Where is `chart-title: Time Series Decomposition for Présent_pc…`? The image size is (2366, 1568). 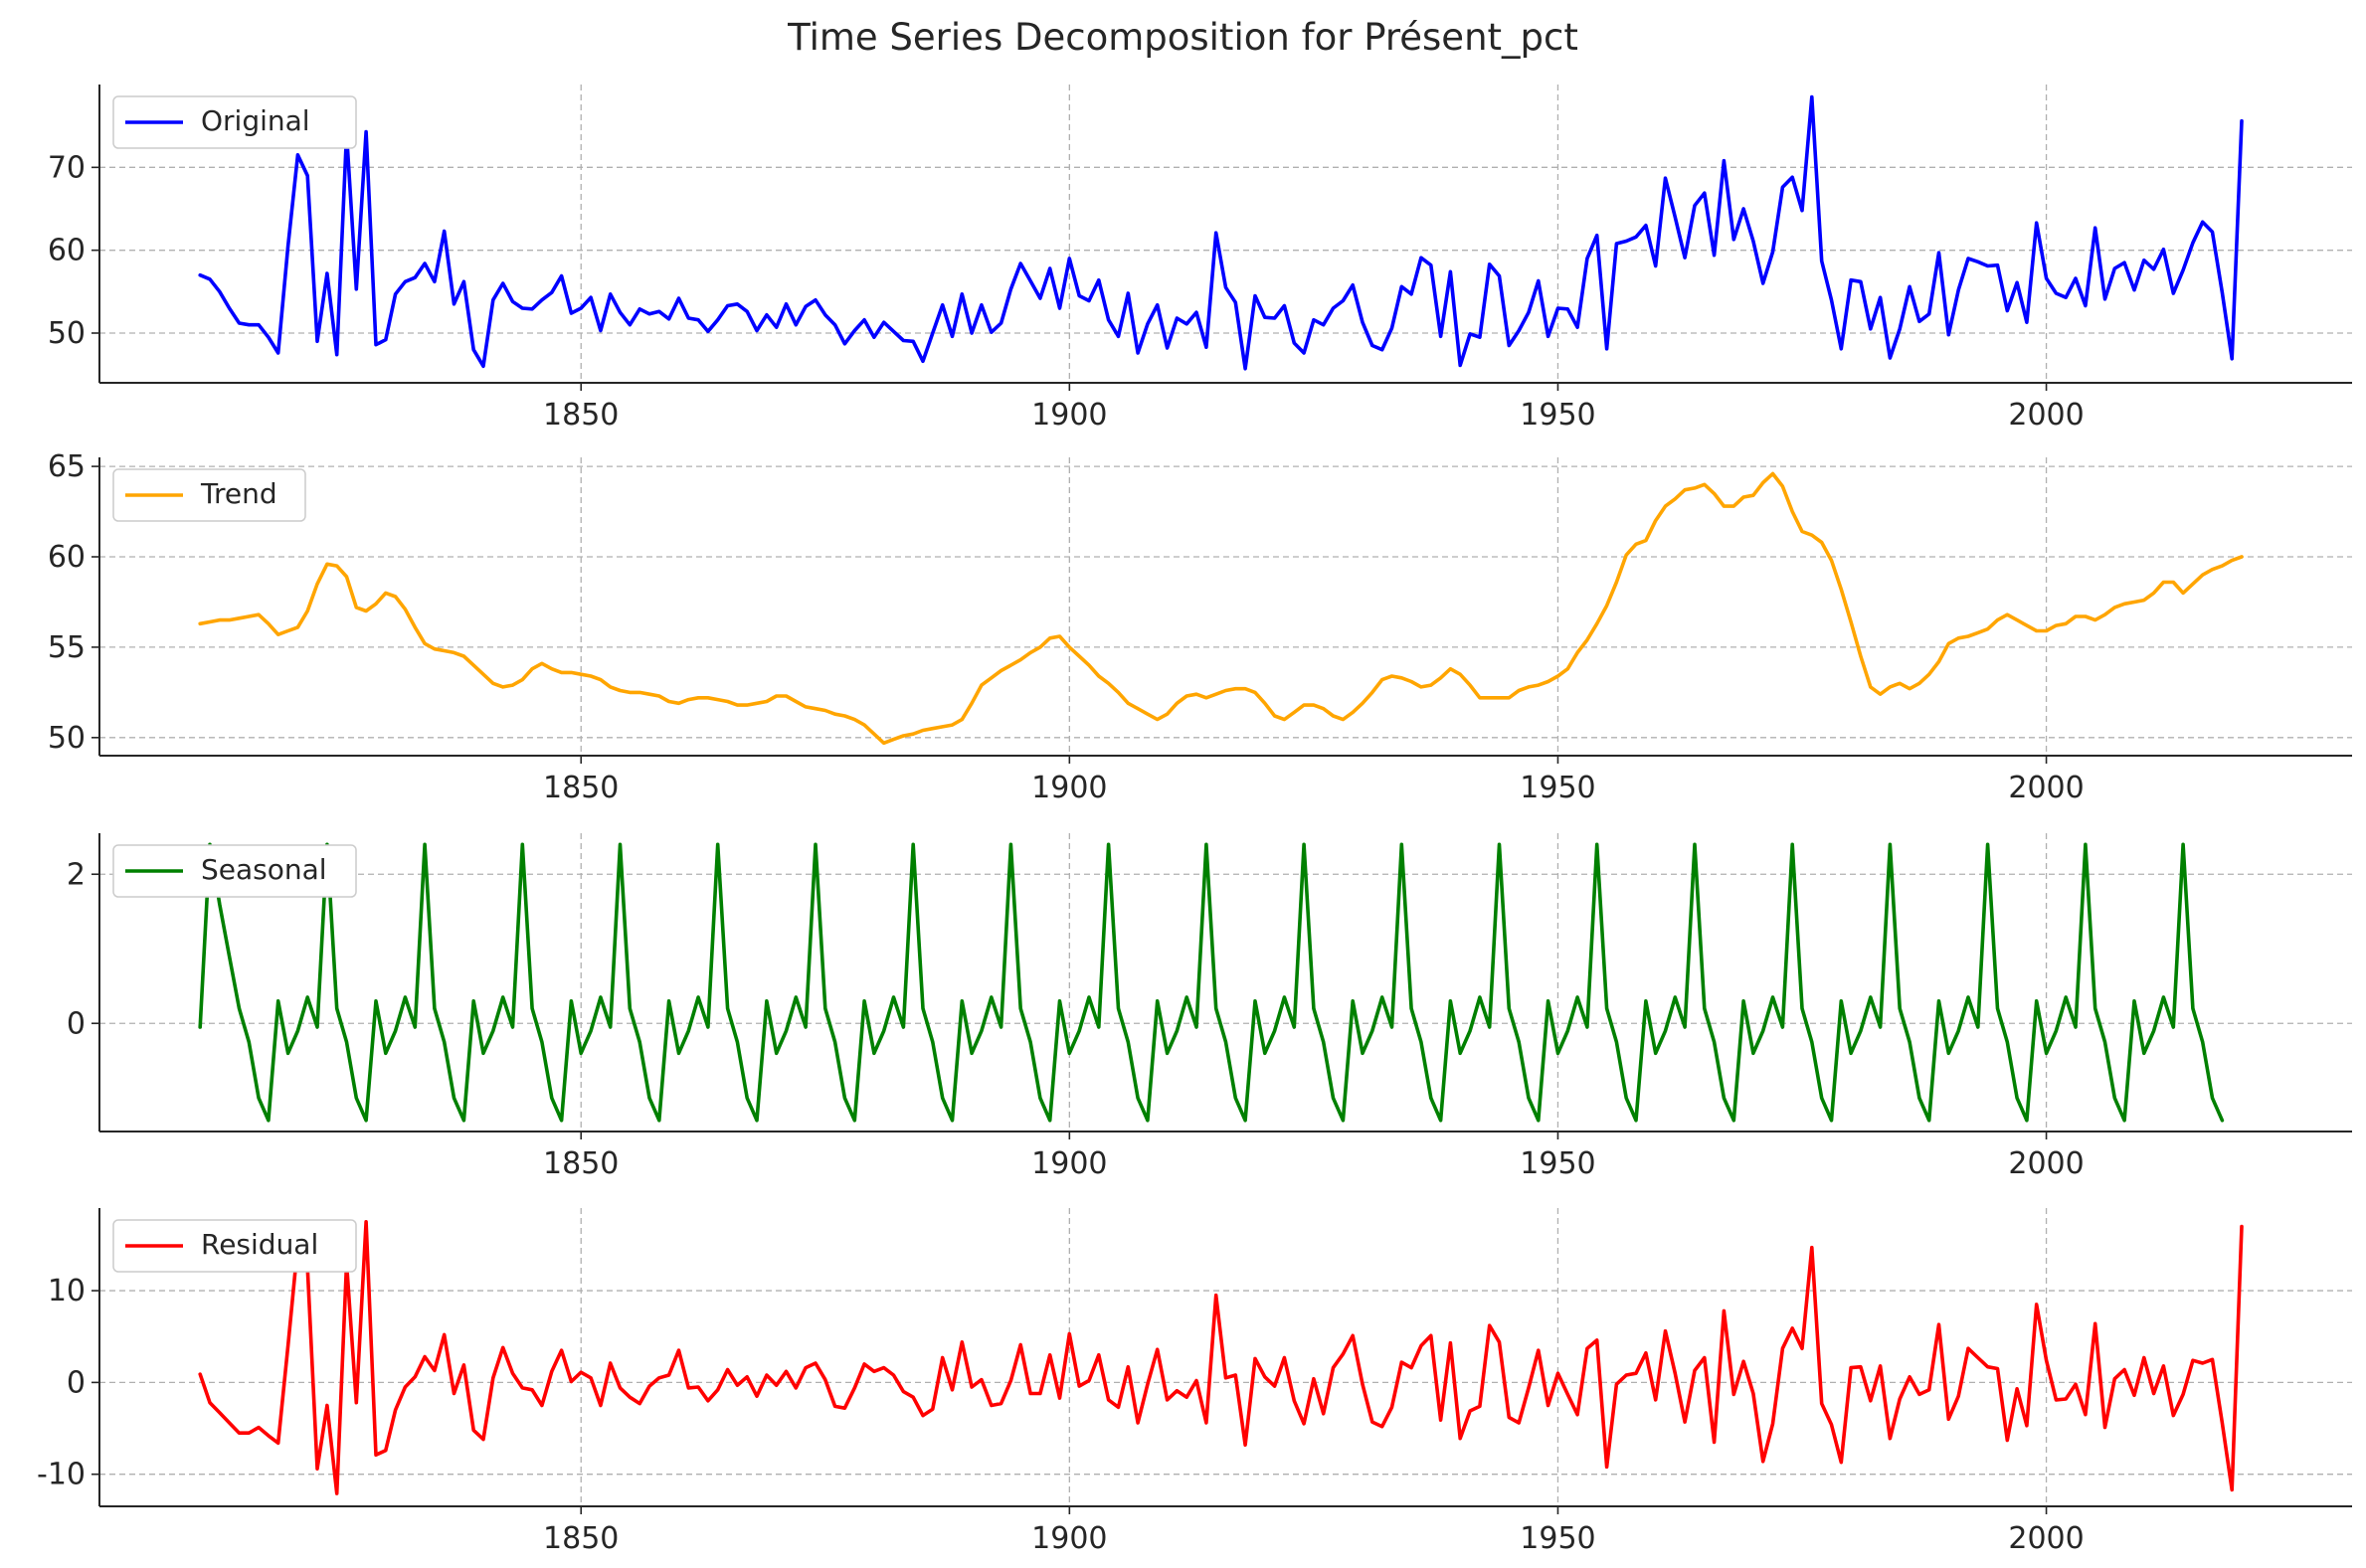 chart-title: Time Series Decomposition for Présent_pc… is located at coordinates (1182, 38).